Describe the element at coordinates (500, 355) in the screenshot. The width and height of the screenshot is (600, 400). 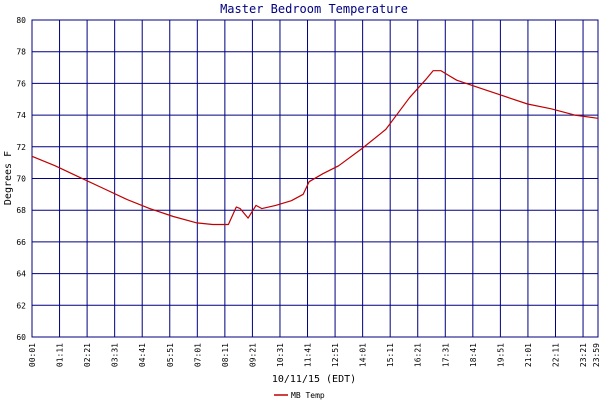
I see `x-tick-label: 19:51` at that location.